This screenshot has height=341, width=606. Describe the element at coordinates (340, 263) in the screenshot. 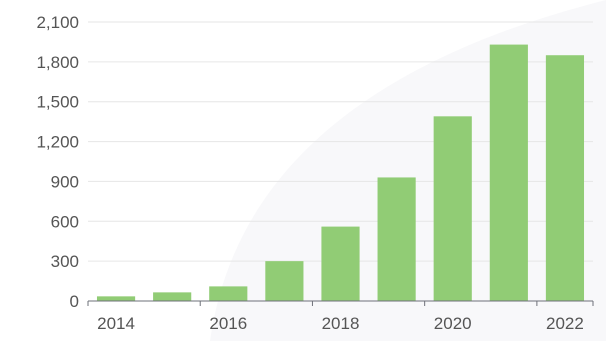

I see `bar-2018` at that location.